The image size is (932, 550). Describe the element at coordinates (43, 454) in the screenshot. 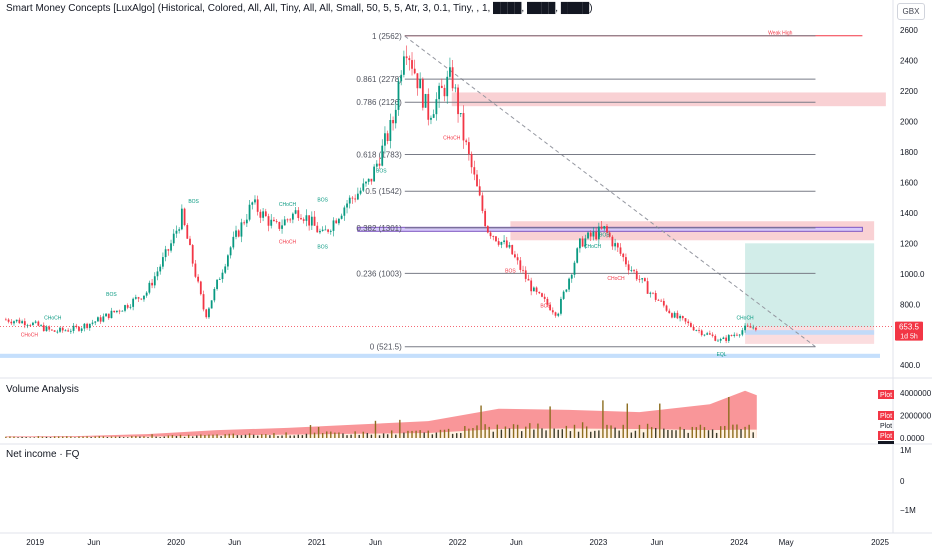

I see `net-income-pane-title: Net income · FQ` at that location.